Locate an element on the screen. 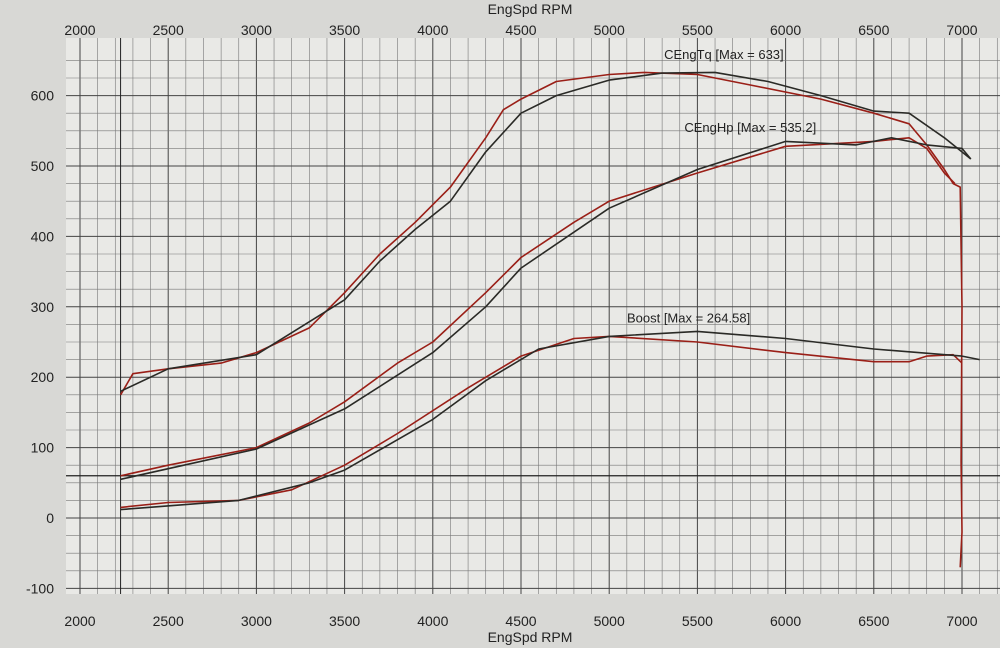 The height and width of the screenshot is (648, 1000). x-tick-label: 2000 is located at coordinates (79, 621).